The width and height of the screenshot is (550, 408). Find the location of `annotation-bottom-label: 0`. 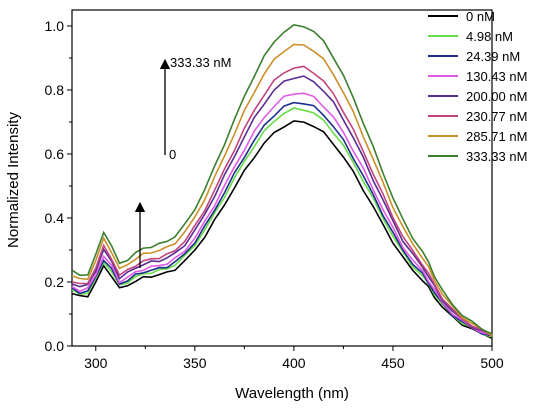

annotation-bottom-label: 0 is located at coordinates (172, 154).